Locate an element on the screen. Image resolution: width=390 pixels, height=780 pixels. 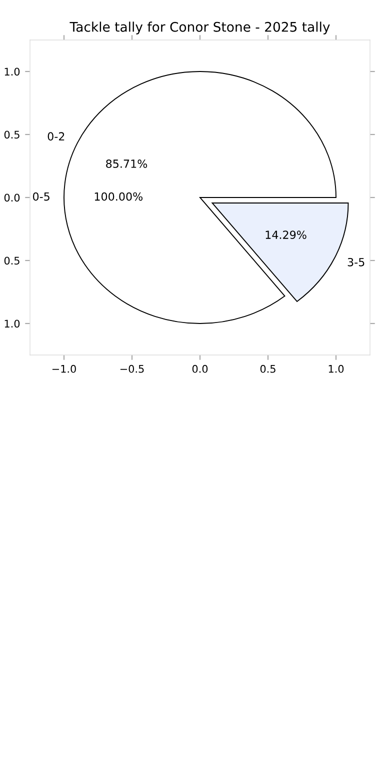
slice-label: 3-5 is located at coordinates (356, 262).